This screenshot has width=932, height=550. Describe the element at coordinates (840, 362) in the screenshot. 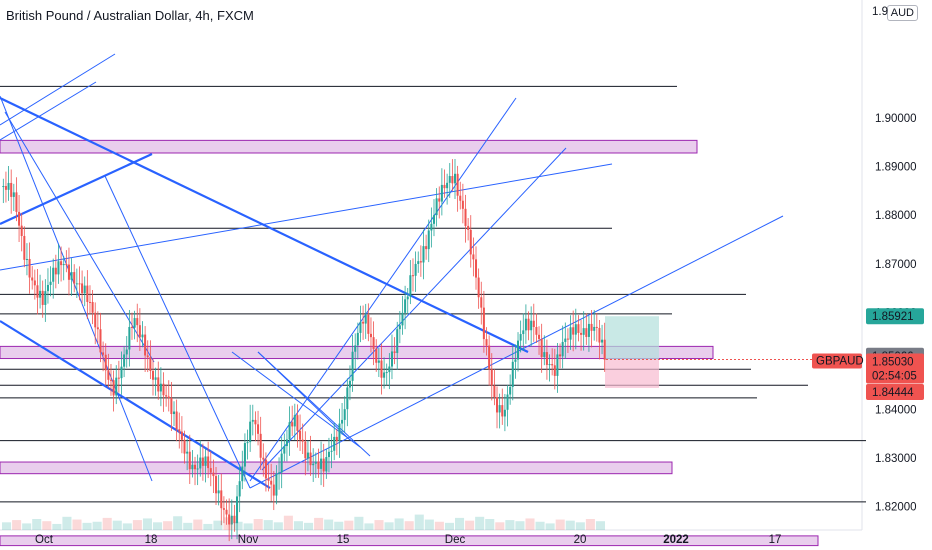

I see `symbol-tag: GBPAUD` at that location.